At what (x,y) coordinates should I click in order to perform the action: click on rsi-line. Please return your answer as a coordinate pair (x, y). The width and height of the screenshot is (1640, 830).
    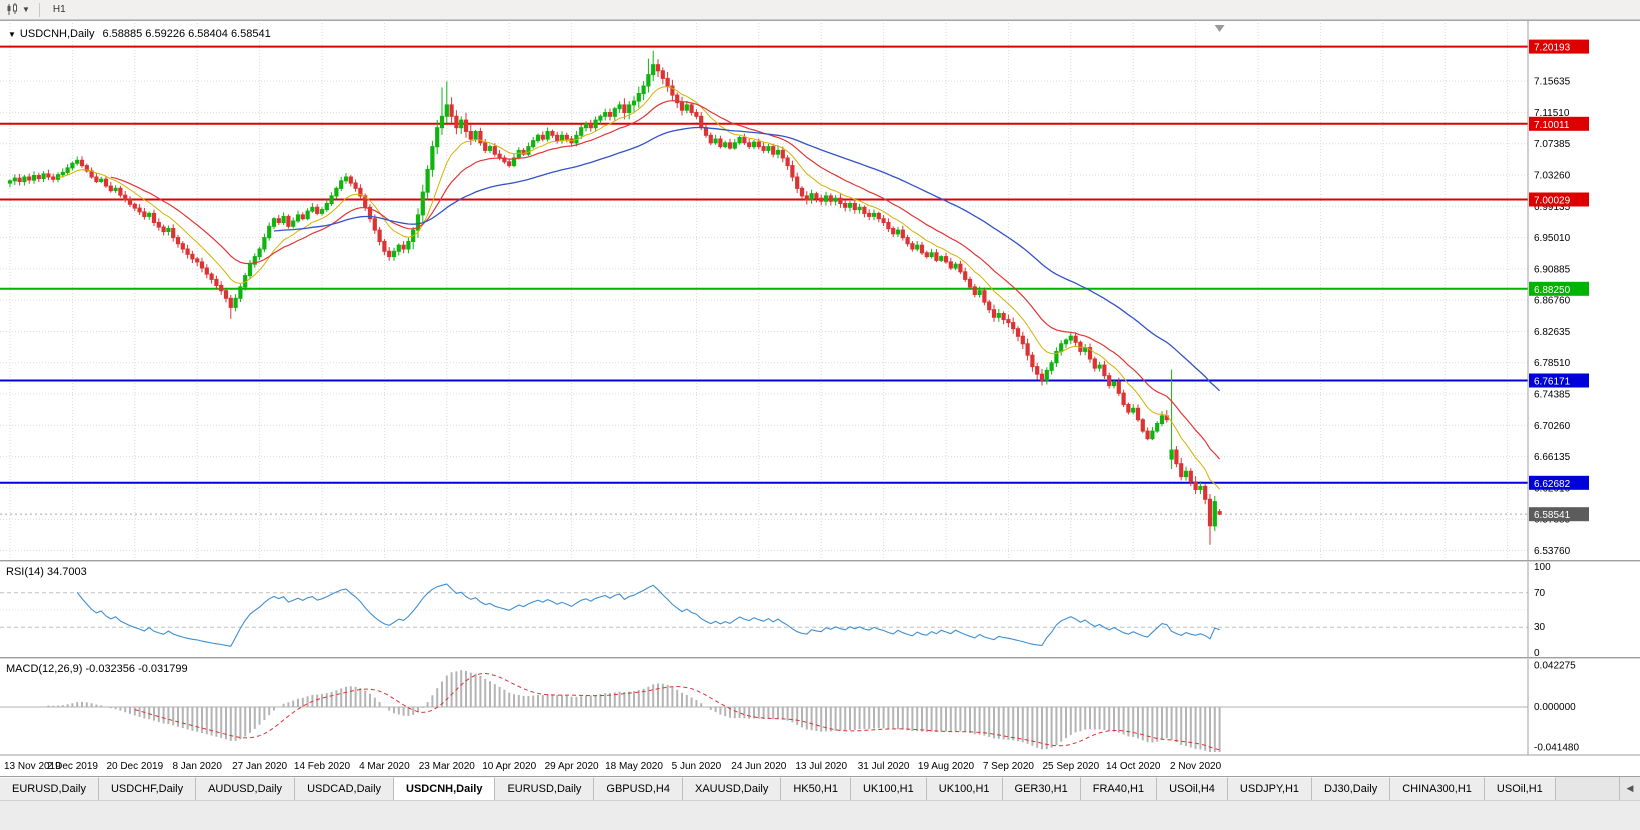
    Looking at the image, I should click on (648, 615).